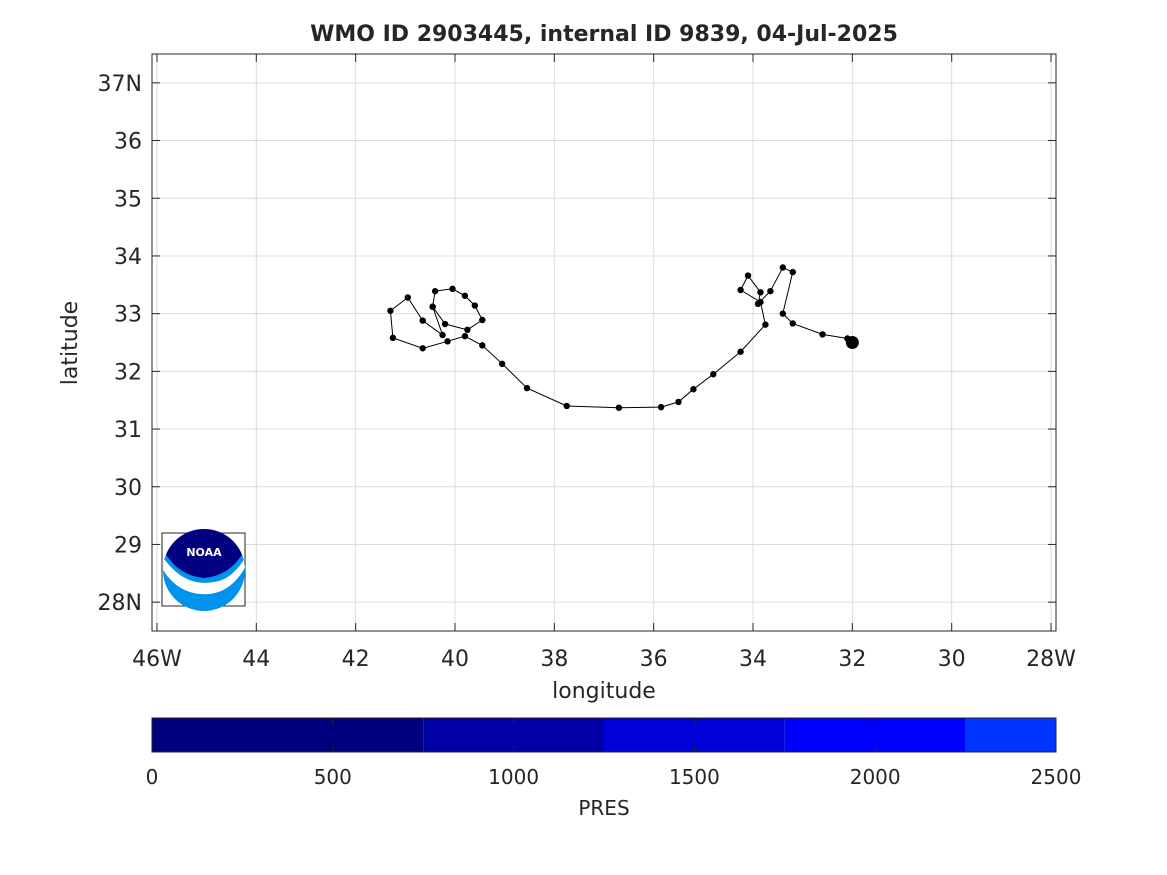  Describe the element at coordinates (204, 552) in the screenshot. I see `noaa-logo-text: NOAA` at that location.